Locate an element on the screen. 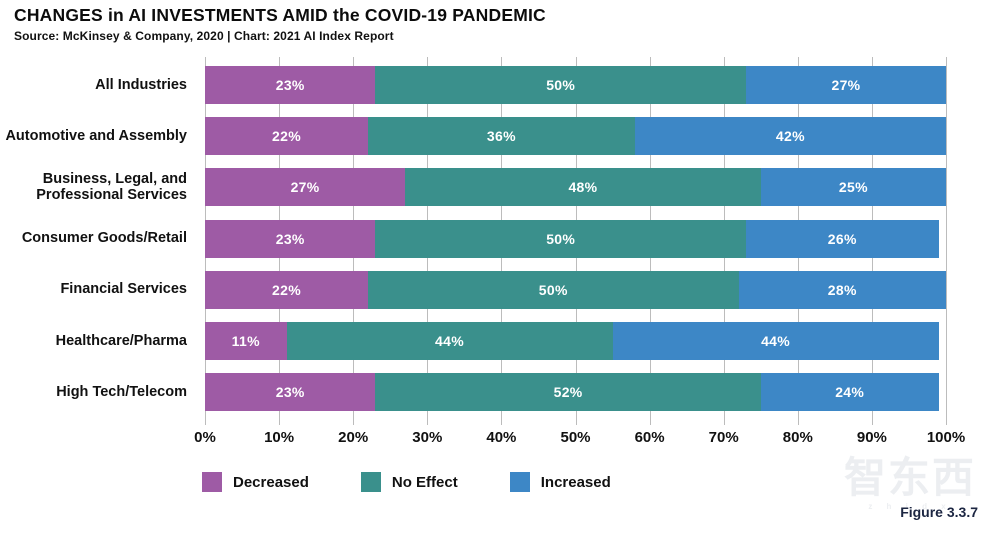 This screenshot has height=533, width=1000. bar-segment-increased: 27% is located at coordinates (845, 85).